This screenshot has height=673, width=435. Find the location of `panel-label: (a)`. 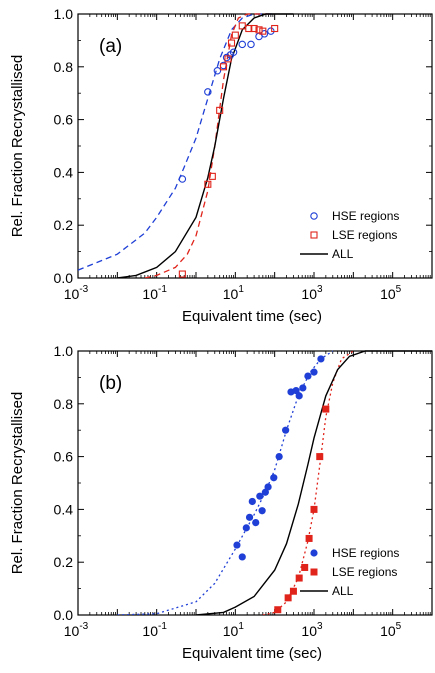

panel-label: (a) is located at coordinates (110, 46).